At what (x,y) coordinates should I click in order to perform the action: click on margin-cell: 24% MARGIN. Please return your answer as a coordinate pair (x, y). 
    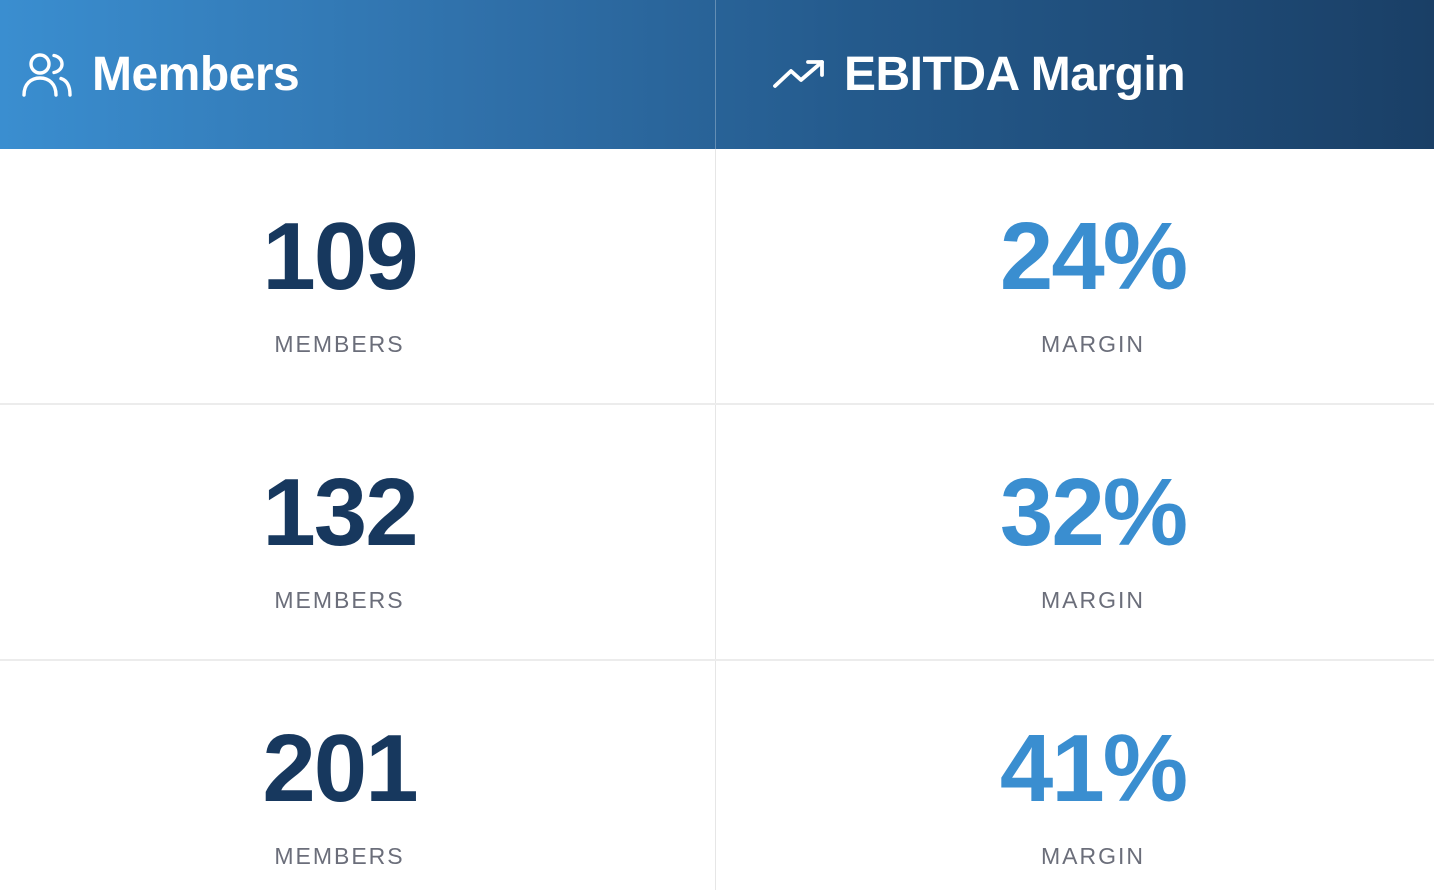
    Looking at the image, I should click on (1075, 276).